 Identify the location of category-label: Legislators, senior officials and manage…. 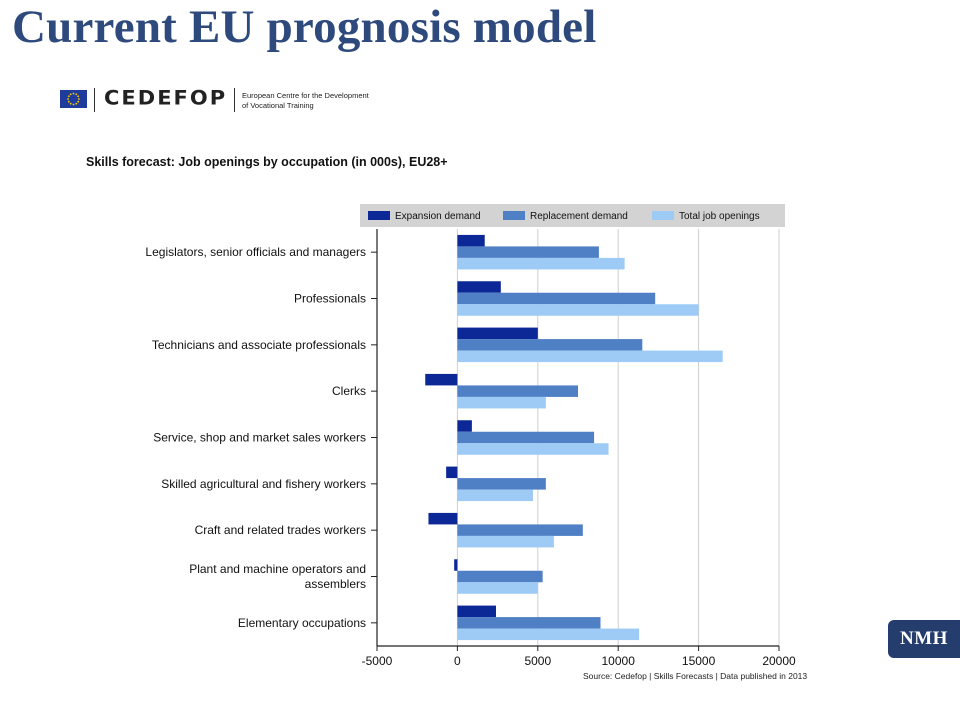
(255, 252).